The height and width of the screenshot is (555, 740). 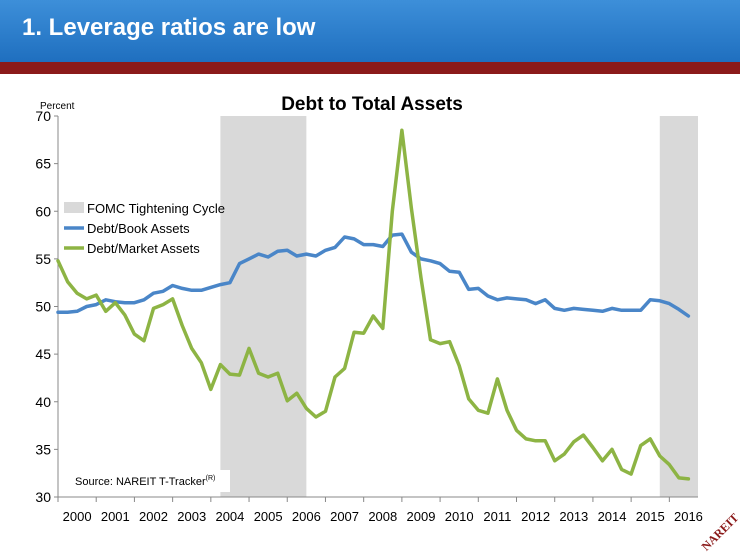 I want to click on y-tick-label: 55, so click(x=43, y=259).